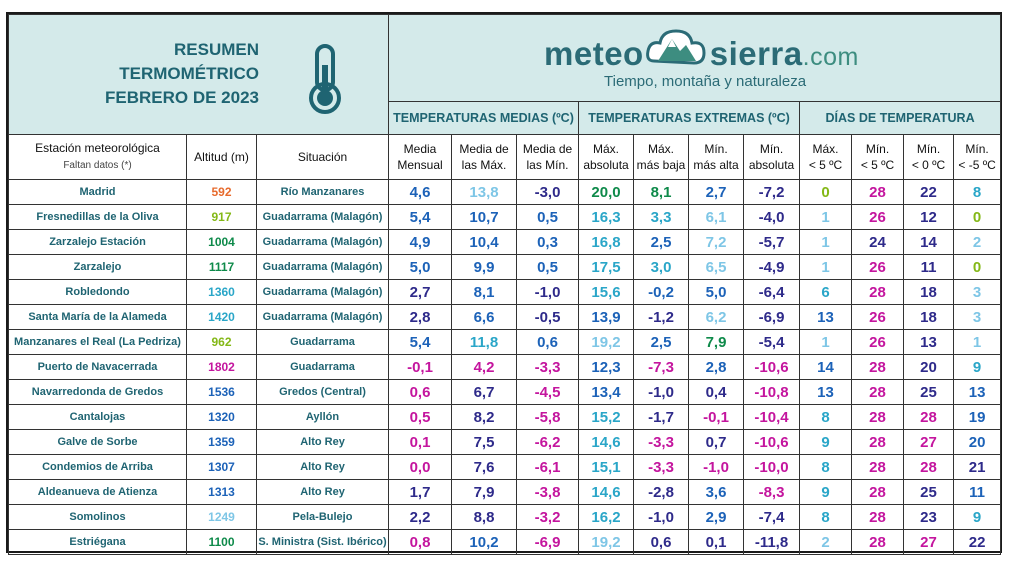  I want to click on altitude-value: 1360, so click(221, 292).